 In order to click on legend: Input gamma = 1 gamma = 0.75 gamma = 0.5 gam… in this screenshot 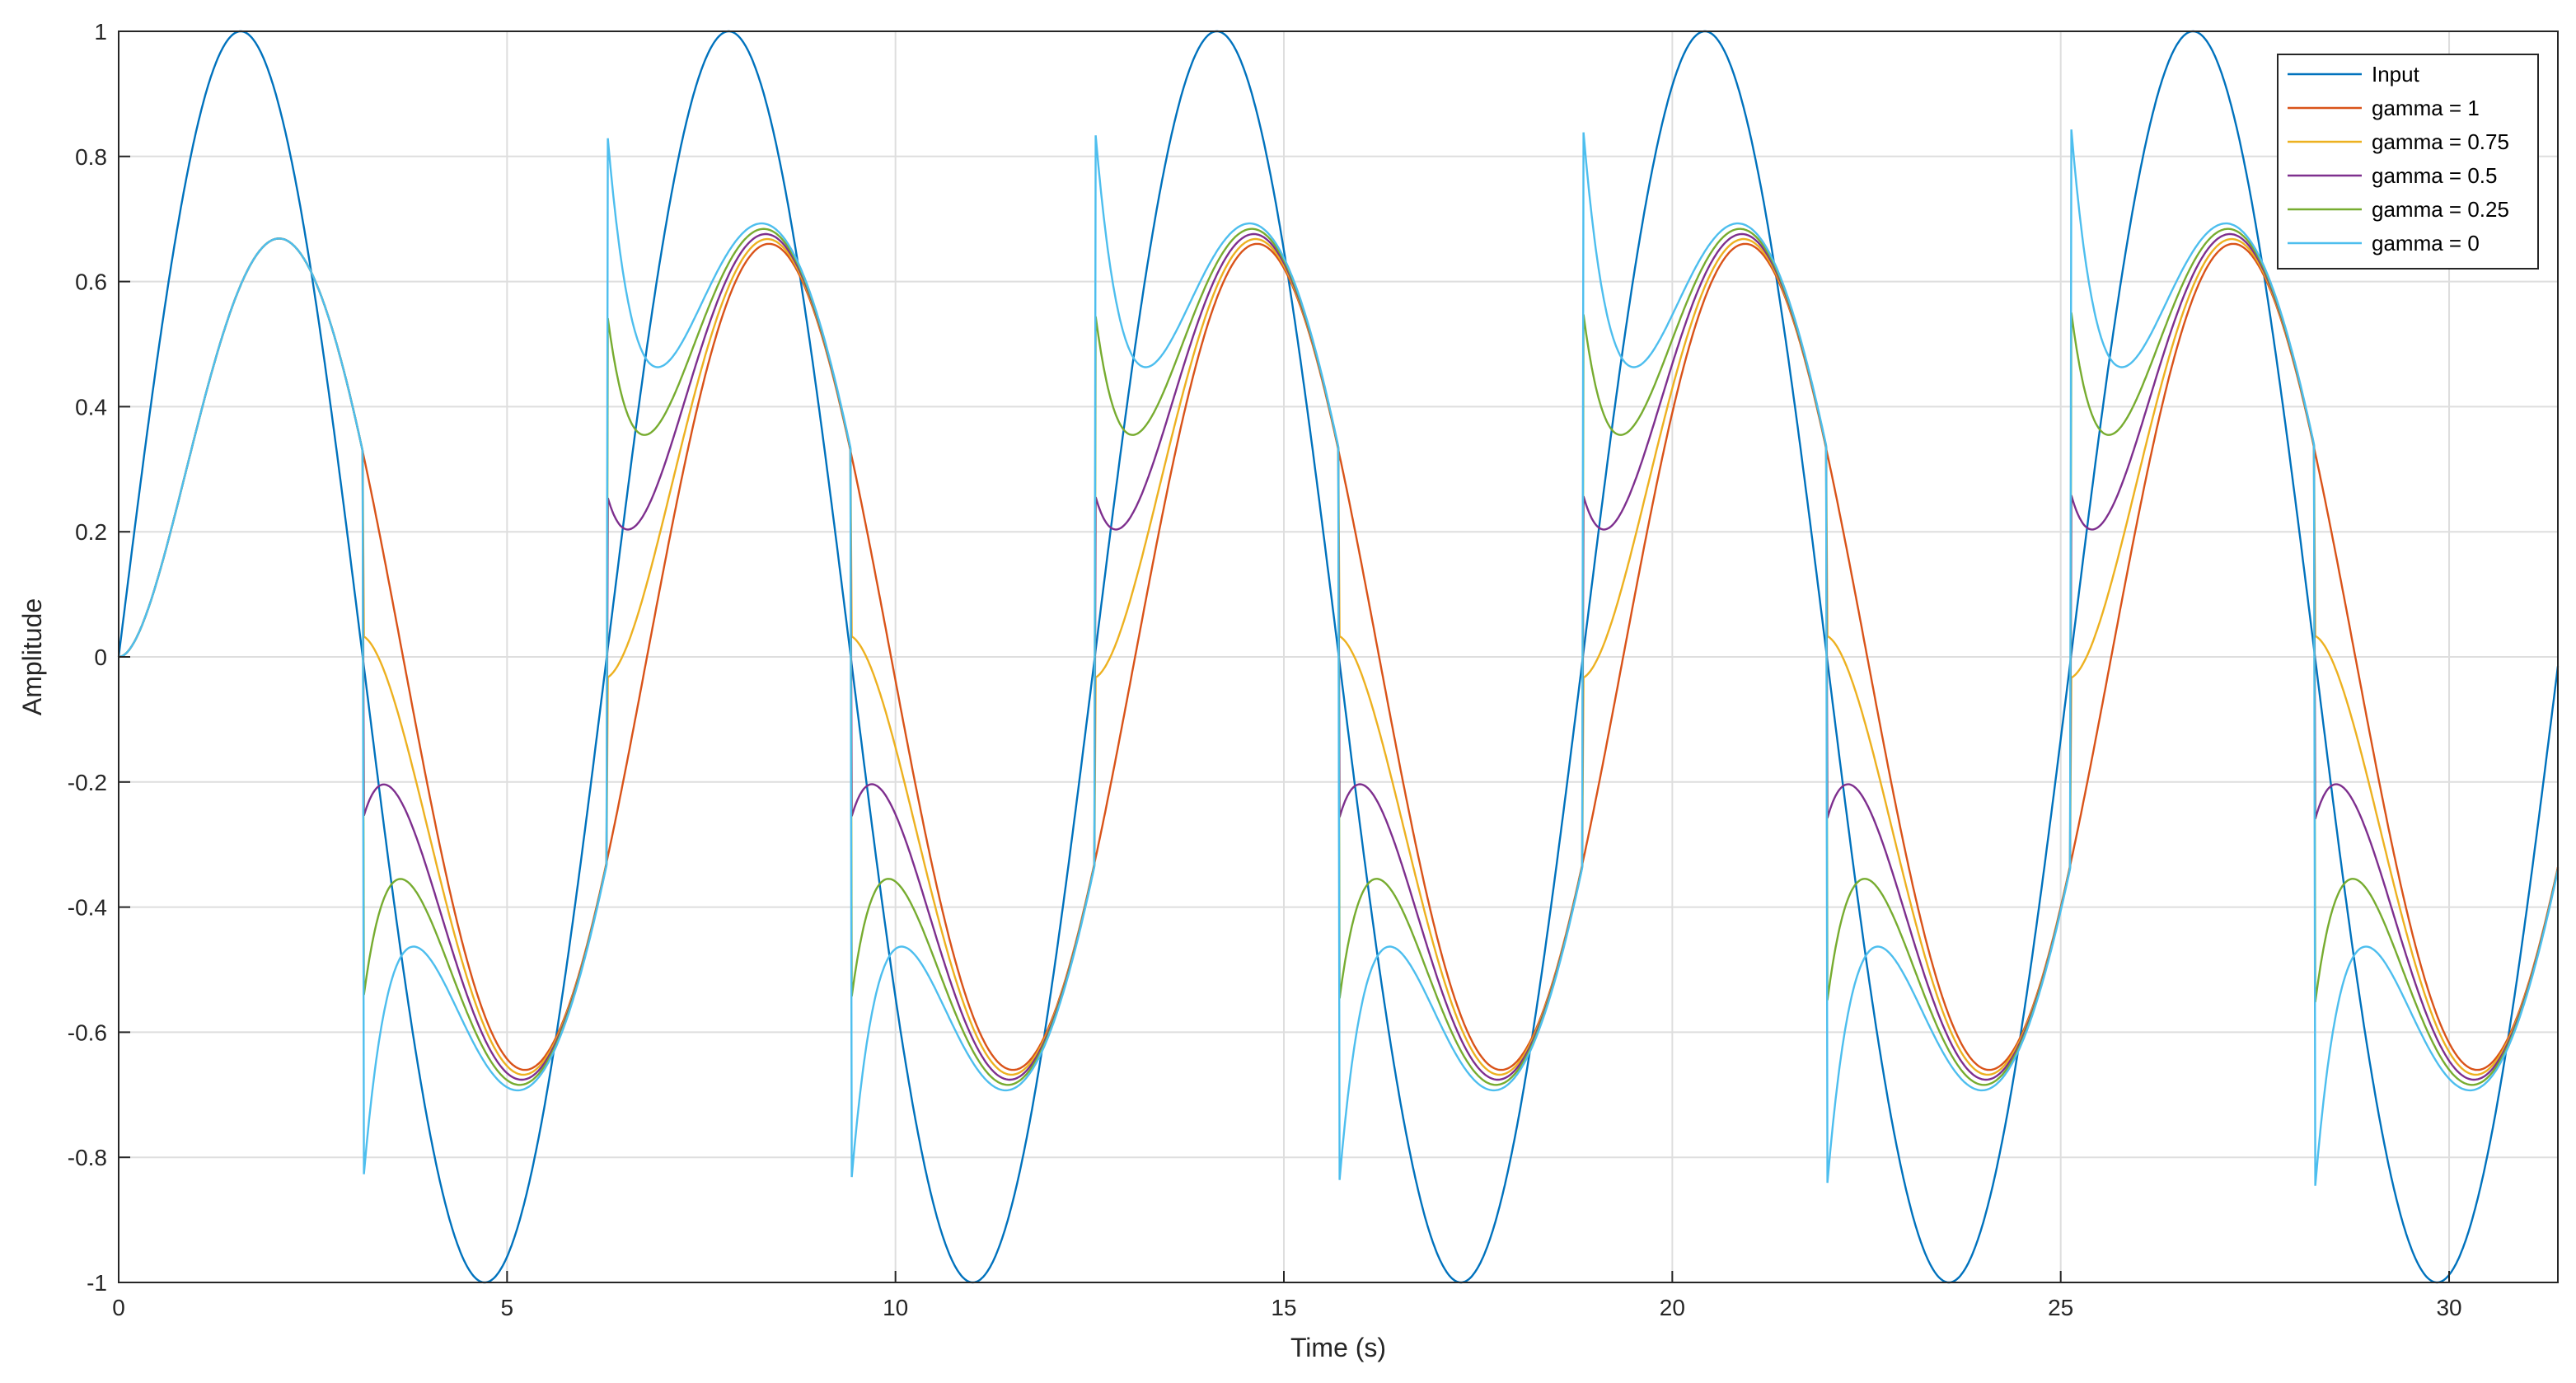, I will do `click(2408, 162)`.